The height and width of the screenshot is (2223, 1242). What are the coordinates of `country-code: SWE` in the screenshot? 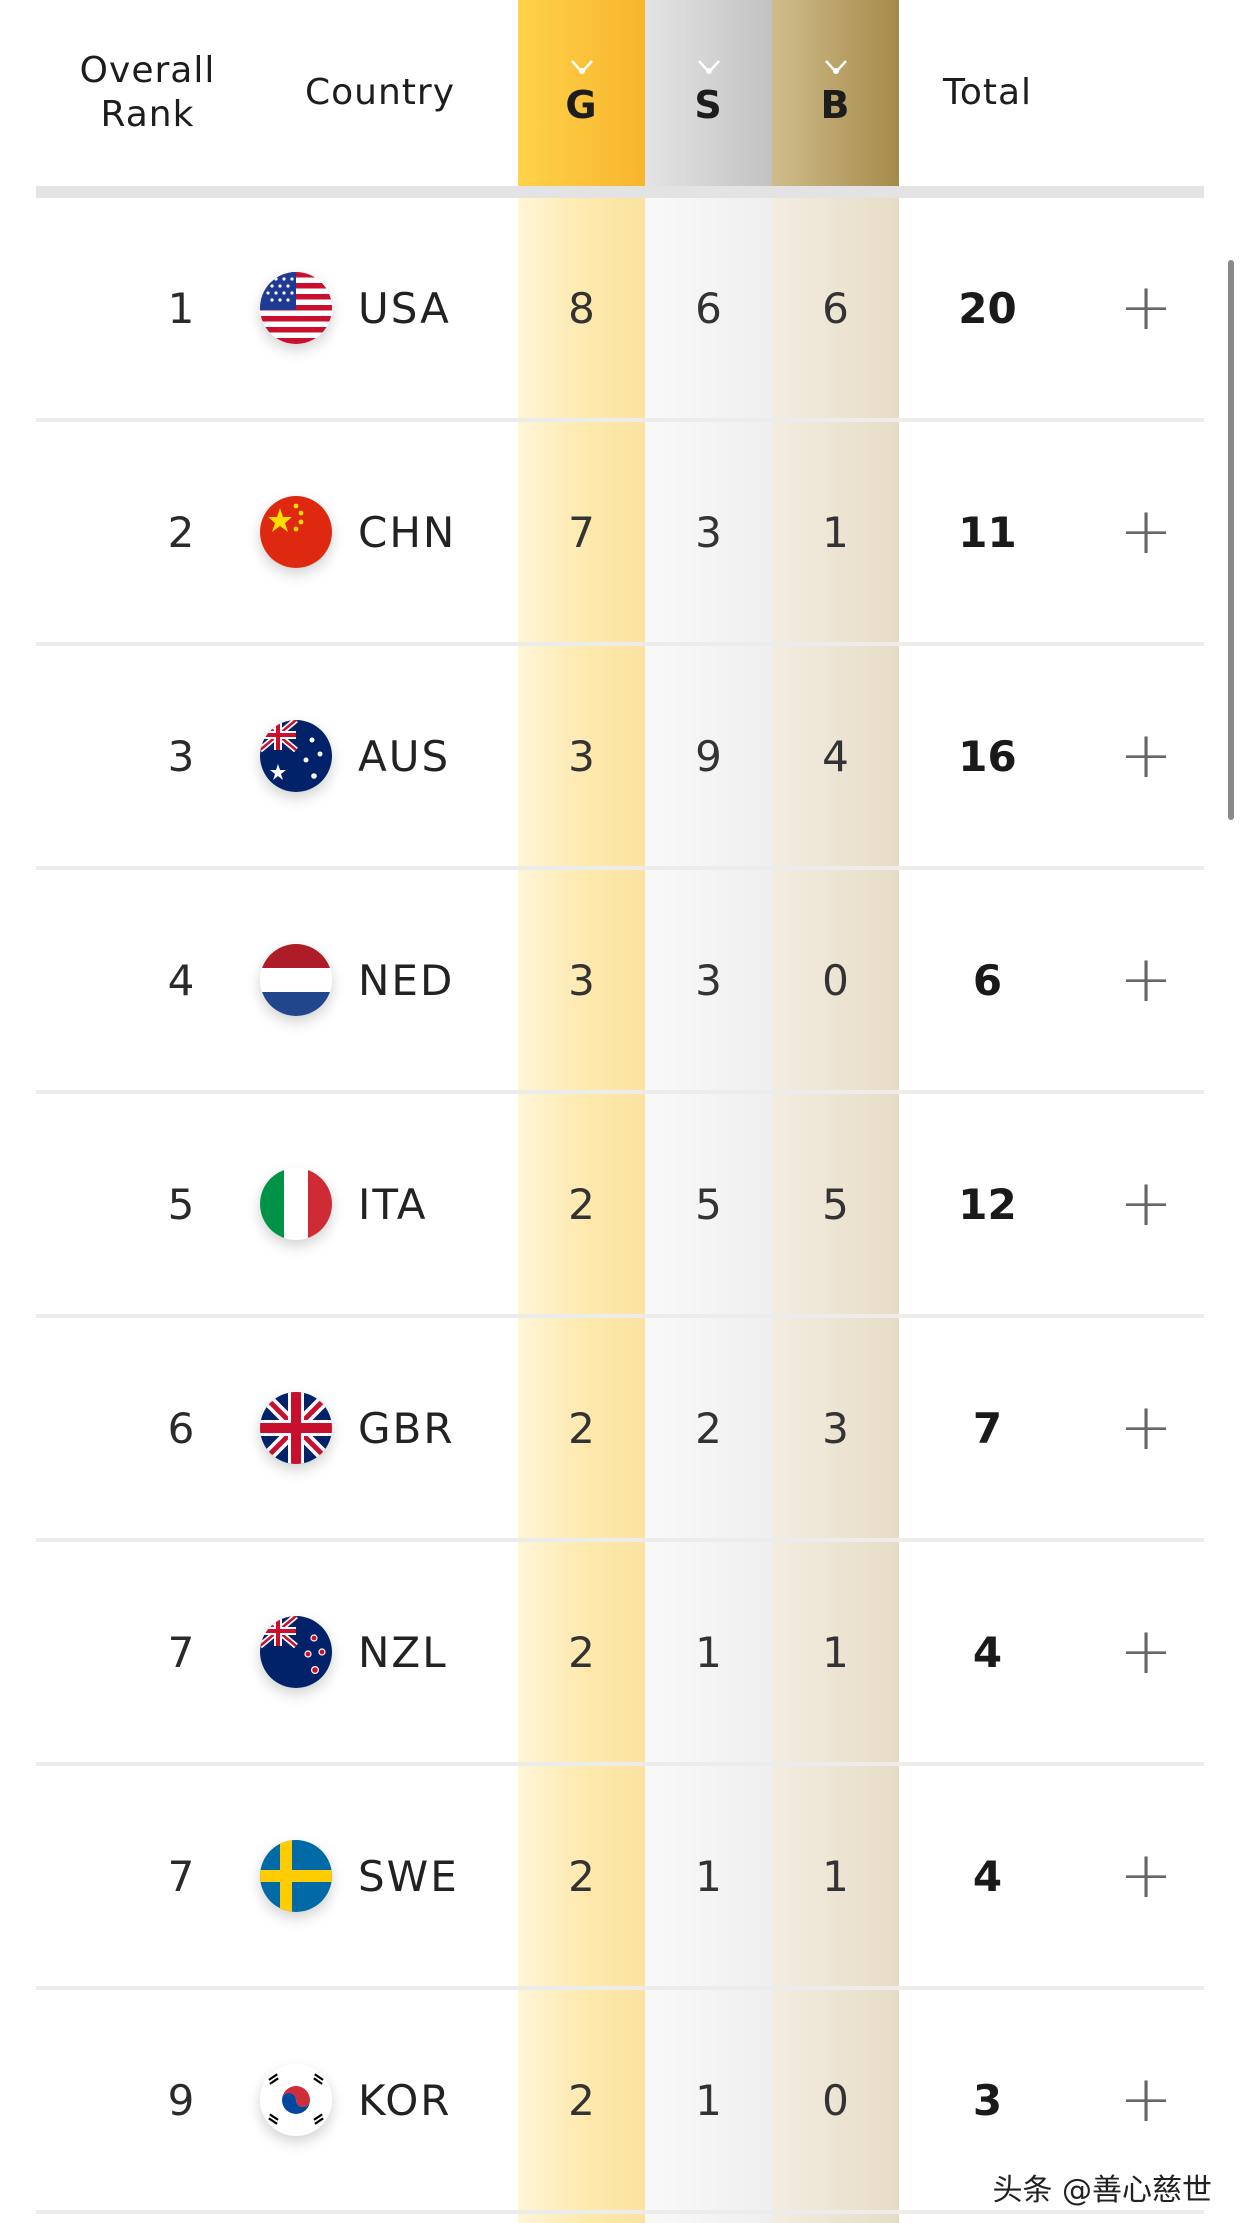 It's located at (408, 1876).